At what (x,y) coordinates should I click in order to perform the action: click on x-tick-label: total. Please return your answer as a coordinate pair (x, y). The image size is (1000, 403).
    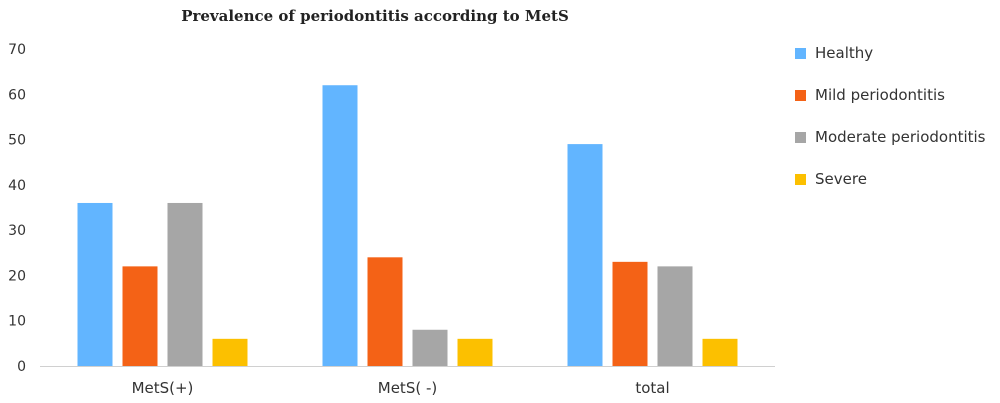
    Looking at the image, I should click on (652, 388).